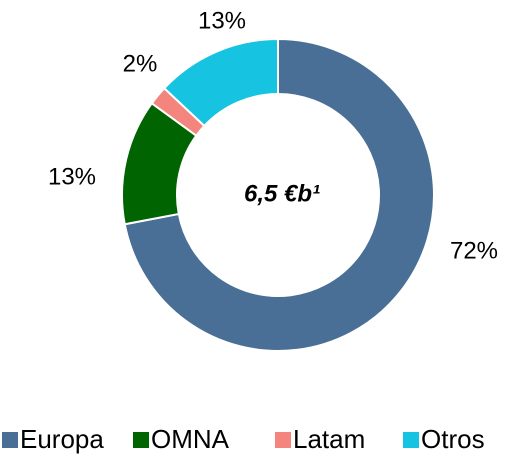  What do you see at coordinates (220, 82) in the screenshot?
I see `slice` at bounding box center [220, 82].